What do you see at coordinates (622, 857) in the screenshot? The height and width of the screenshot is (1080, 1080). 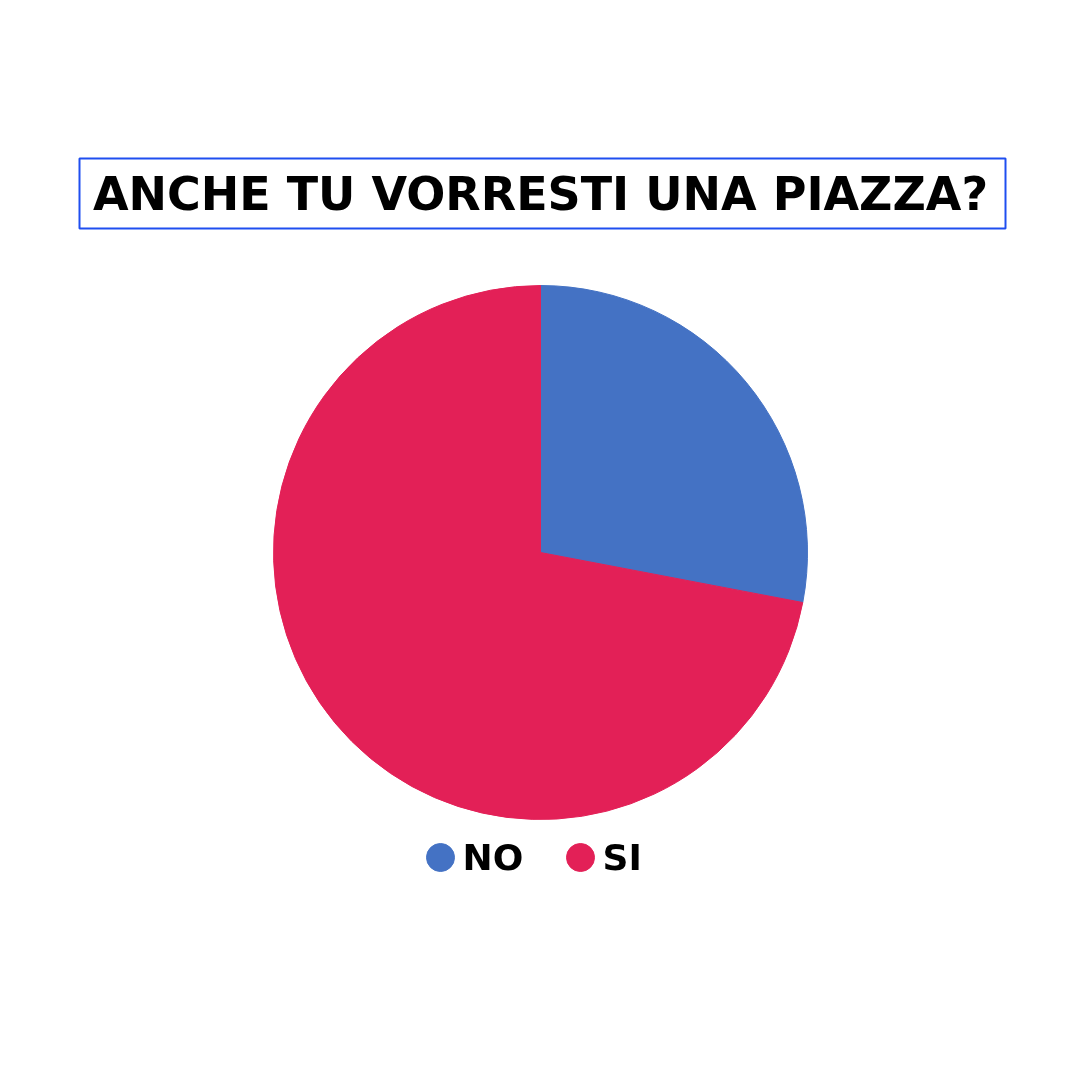 I see `legend-label: SI` at bounding box center [622, 857].